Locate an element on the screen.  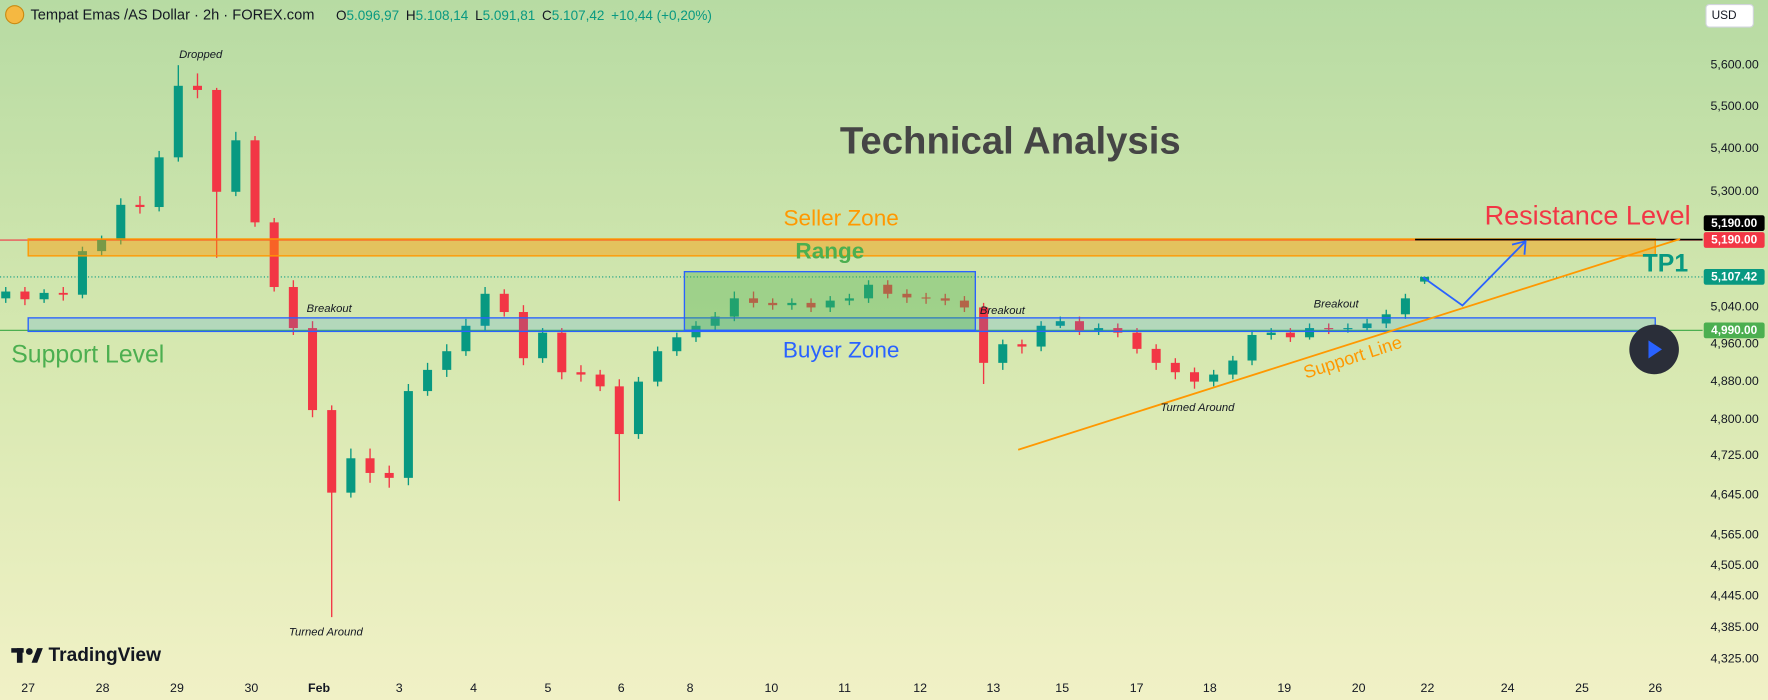
ohlc-value: 5.108,14 is located at coordinates (442, 14).